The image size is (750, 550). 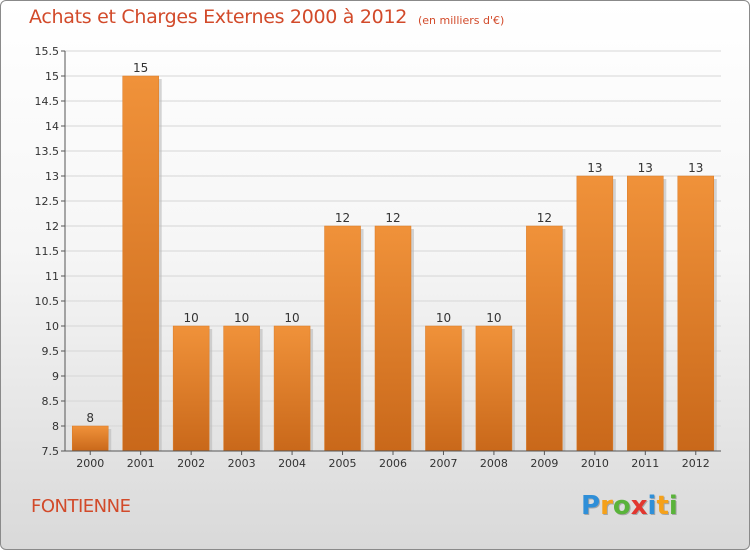 What do you see at coordinates (47, 51) in the screenshot?
I see `y-tick-label: 15.5` at bounding box center [47, 51].